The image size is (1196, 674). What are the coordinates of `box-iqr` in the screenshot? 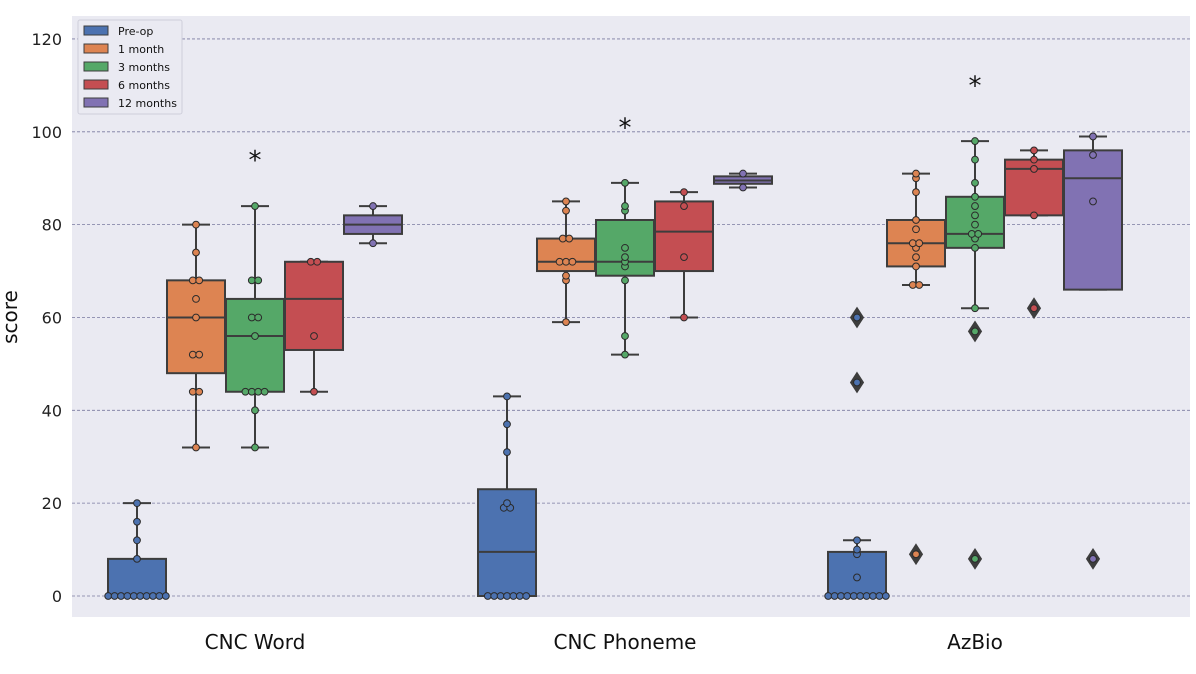 It's located at (137, 577).